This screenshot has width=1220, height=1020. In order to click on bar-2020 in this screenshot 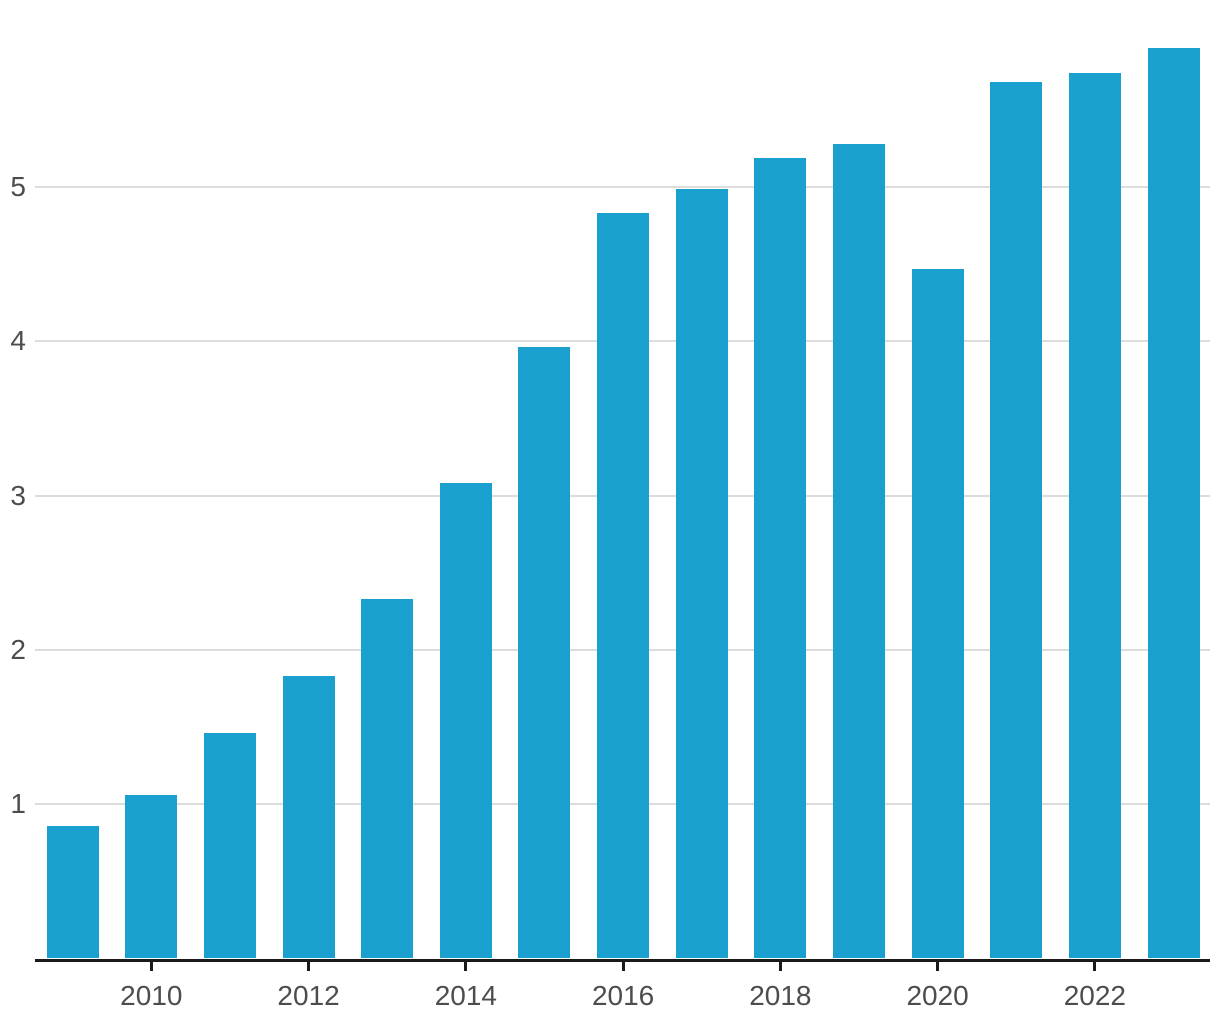, I will do `click(937, 613)`.